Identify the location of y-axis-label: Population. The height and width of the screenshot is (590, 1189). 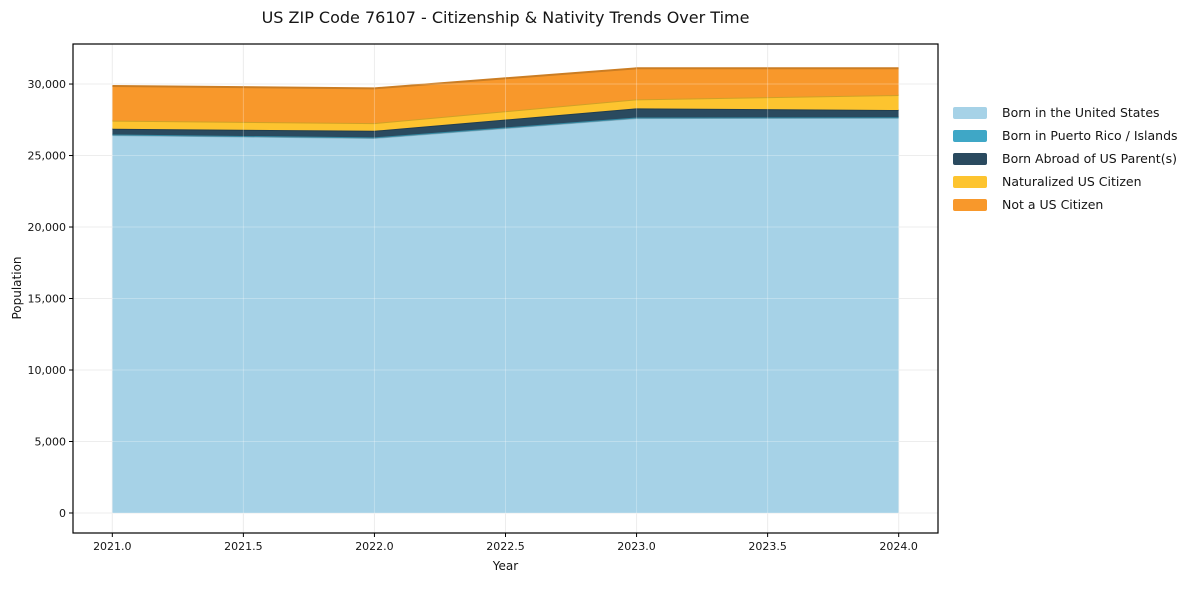
(17, 288).